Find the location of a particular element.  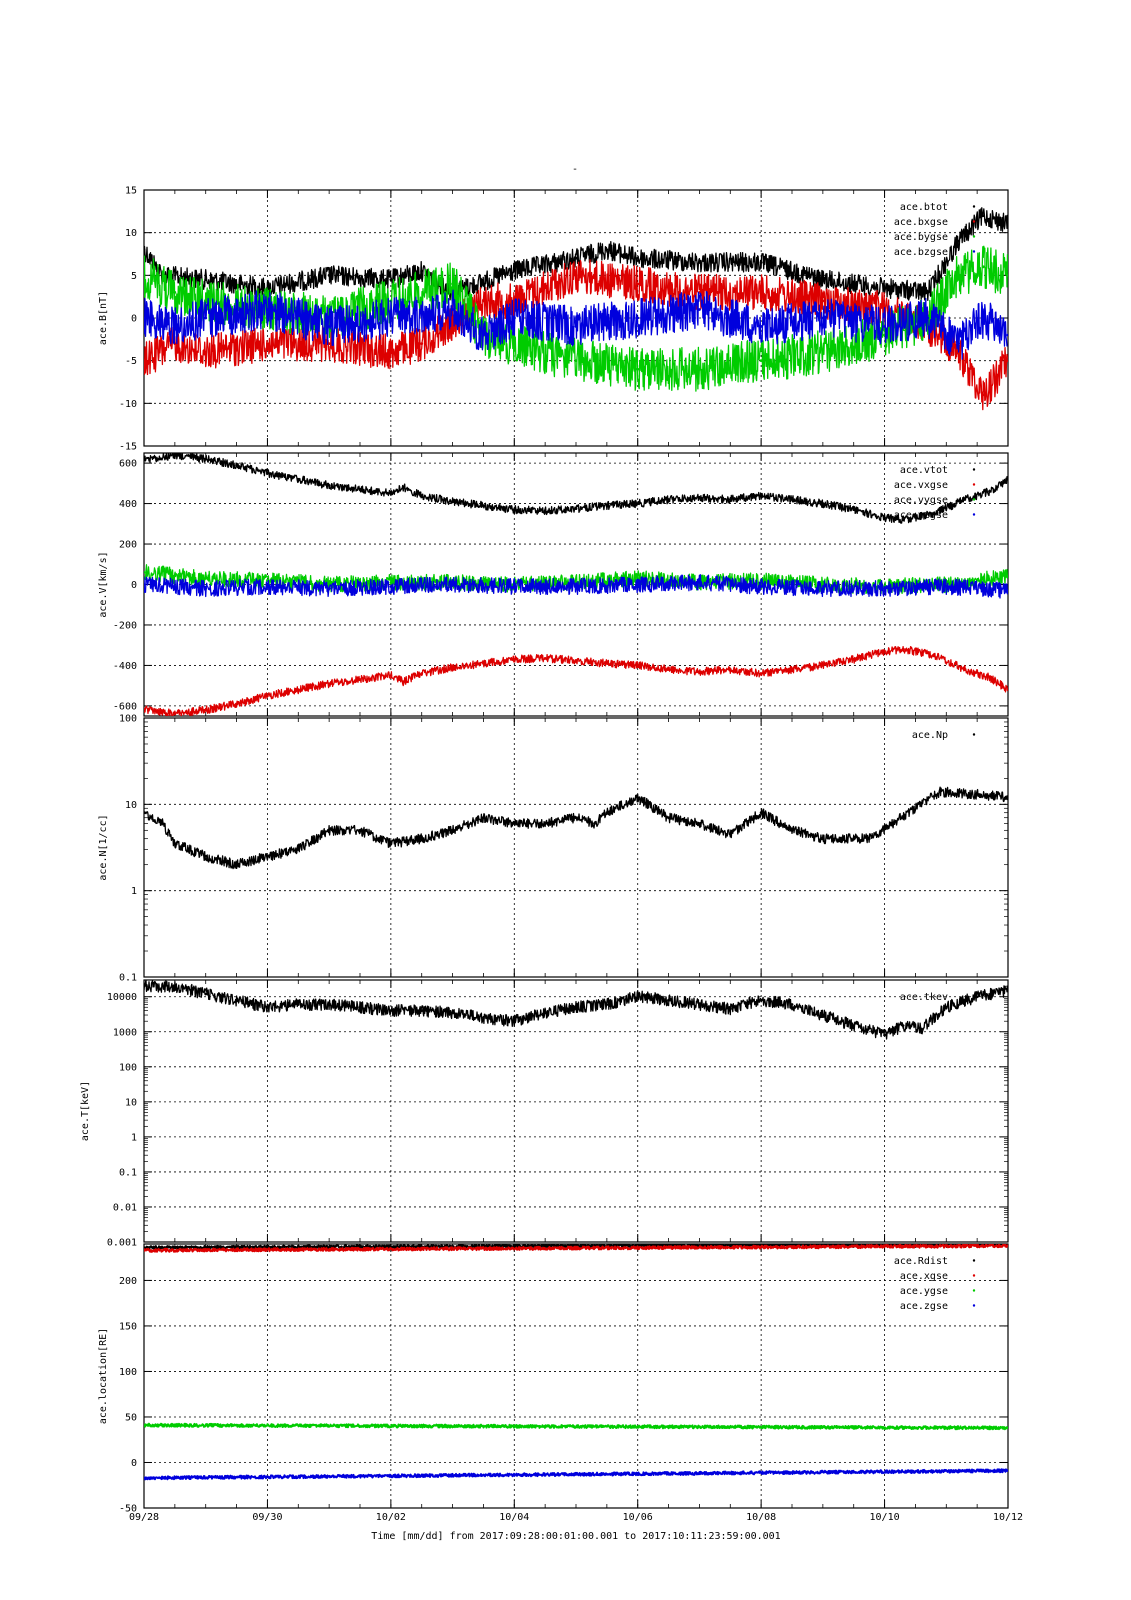

y-tick-label: 50 is located at coordinates (131, 1417).